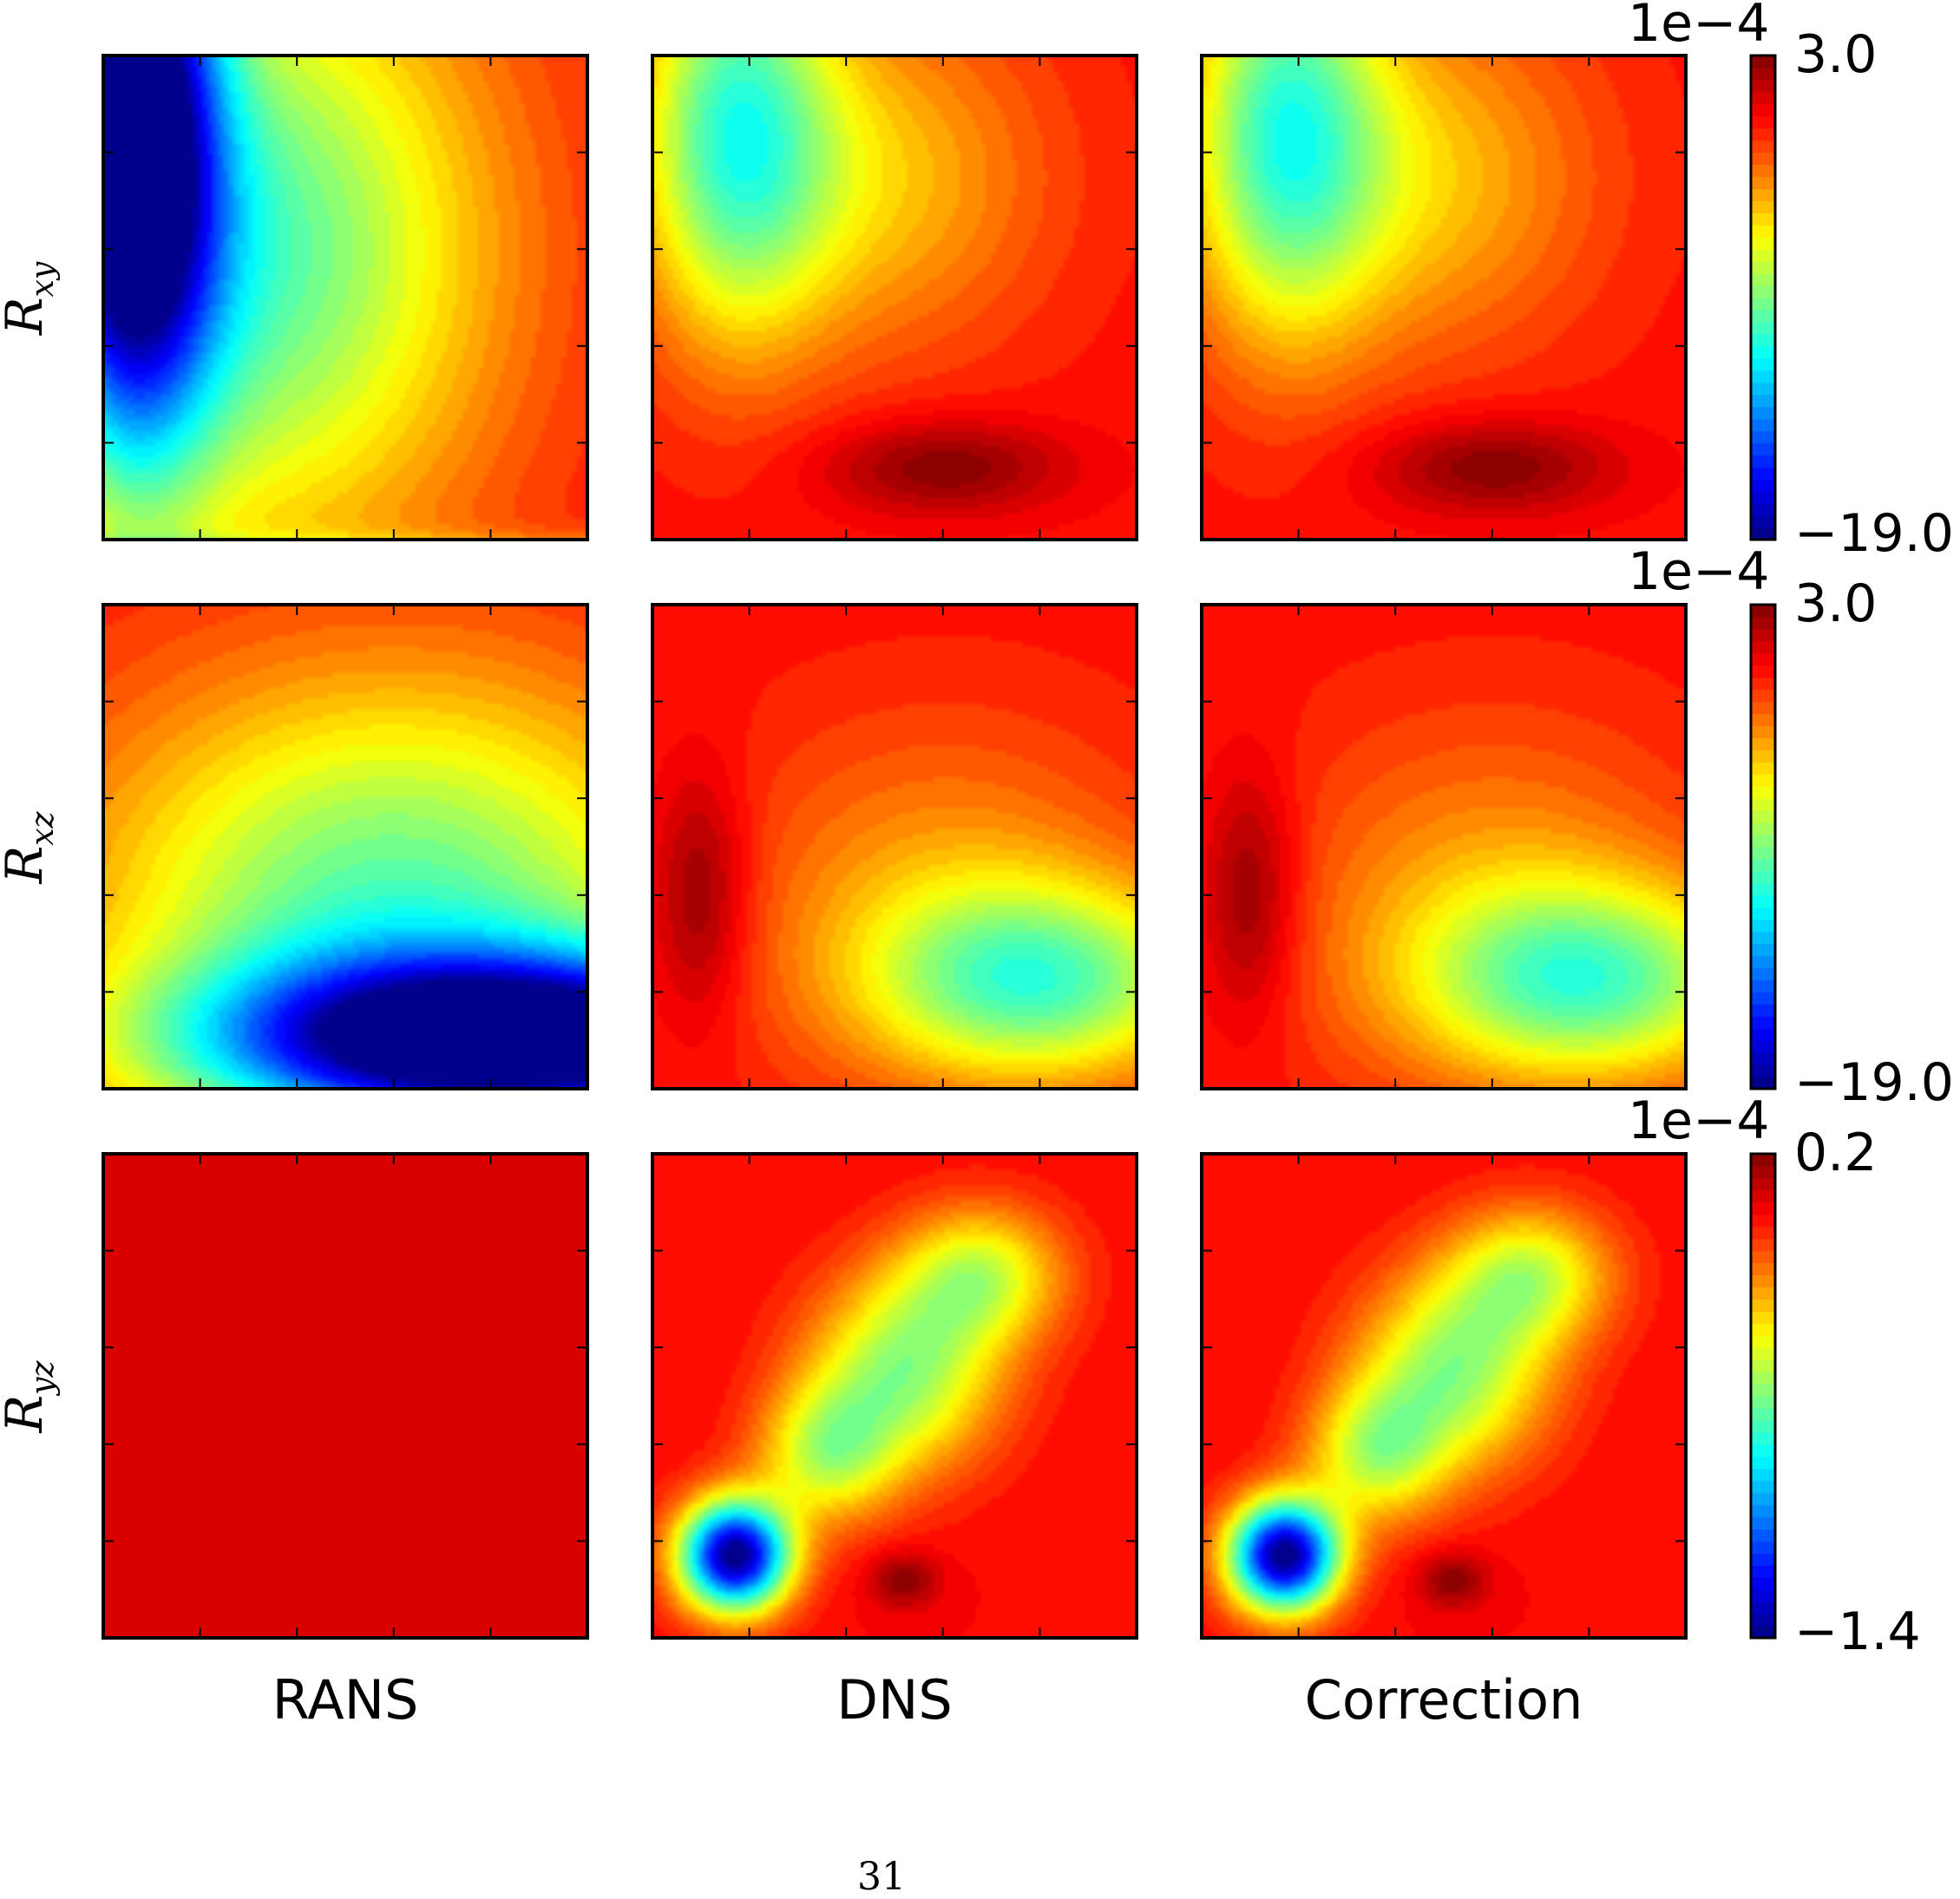  I want to click on heatmap-xz_corr, so click(1444, 847).